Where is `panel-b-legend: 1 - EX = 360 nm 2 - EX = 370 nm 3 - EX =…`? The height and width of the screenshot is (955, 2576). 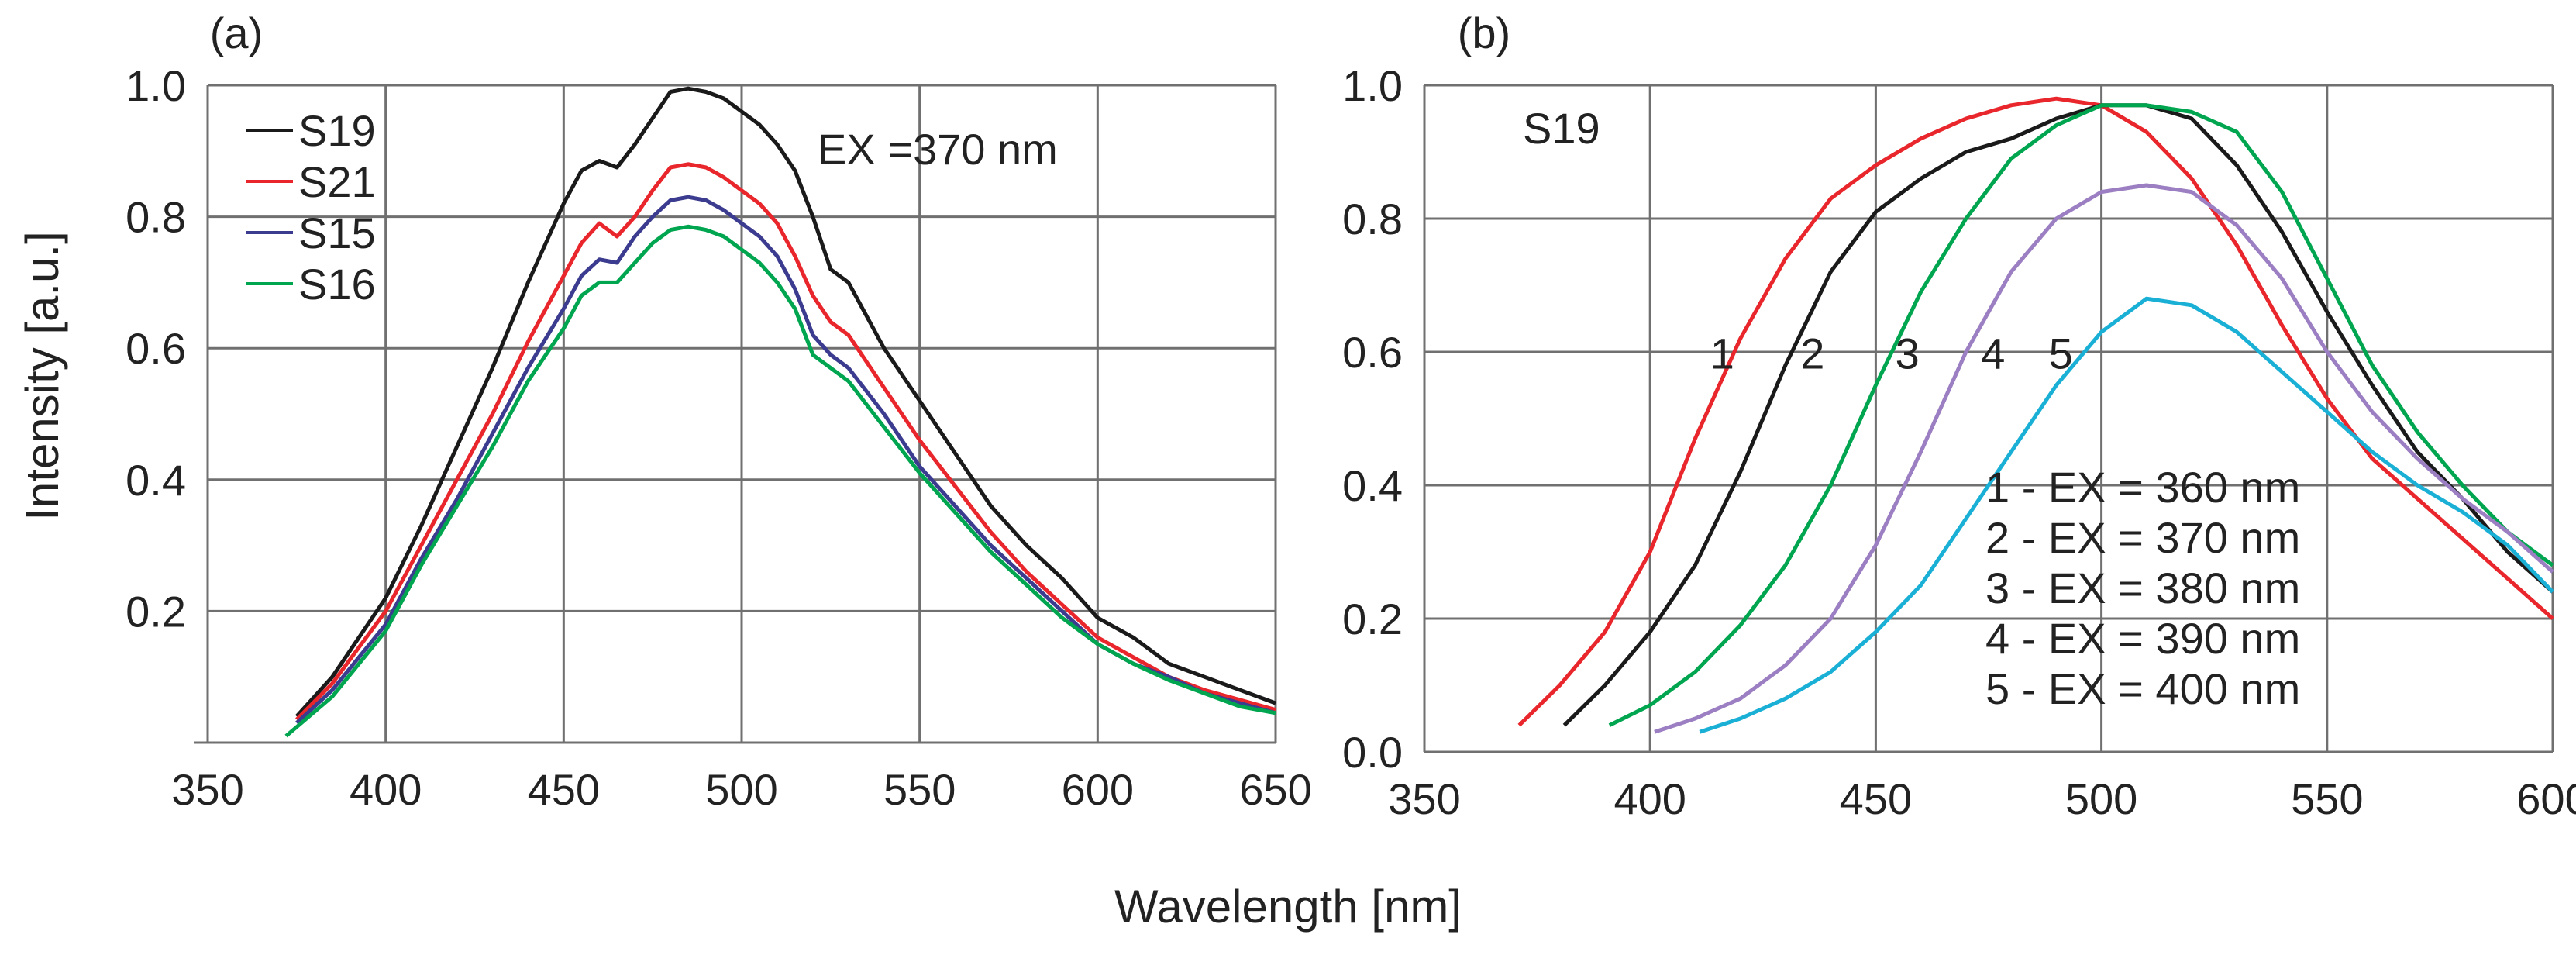
panel-b-legend: 1 - EX = 360 nm 2 - EX = 370 nm 3 - EX =… is located at coordinates (2142, 588).